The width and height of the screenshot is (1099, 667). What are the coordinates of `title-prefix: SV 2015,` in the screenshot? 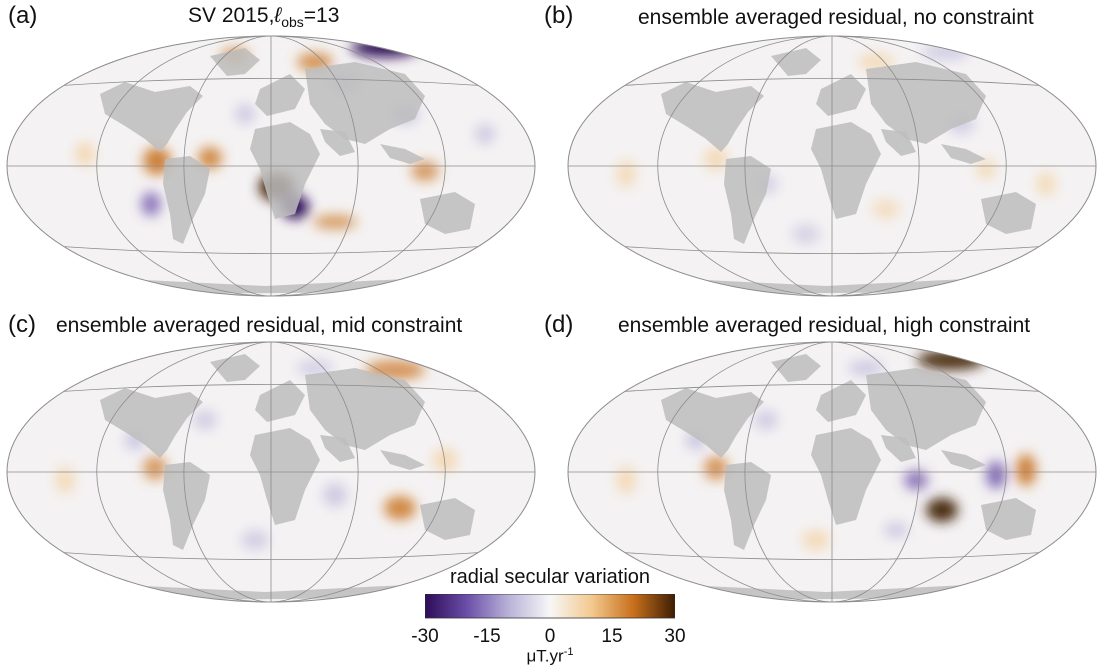 It's located at (231, 15).